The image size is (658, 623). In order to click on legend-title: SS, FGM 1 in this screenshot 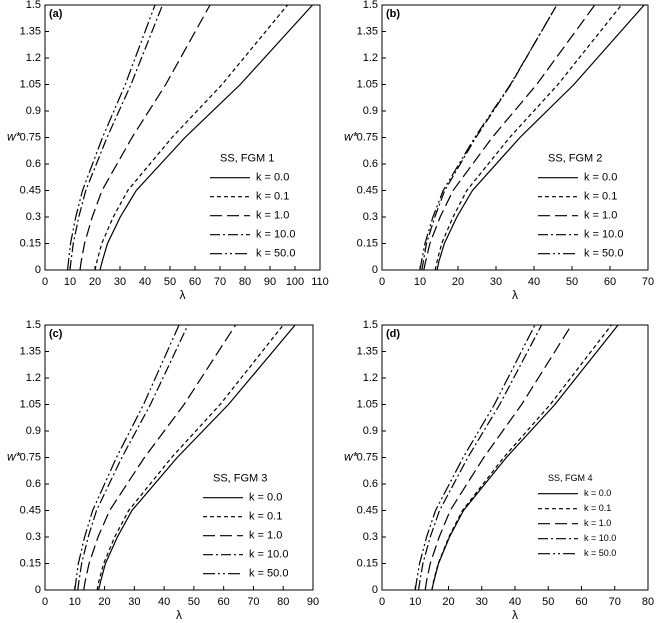, I will do `click(247, 159)`.